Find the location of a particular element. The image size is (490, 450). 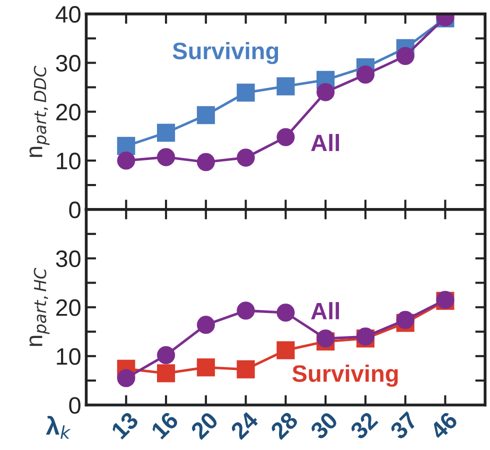

x-tick-label: 20 is located at coordinates (204, 425).